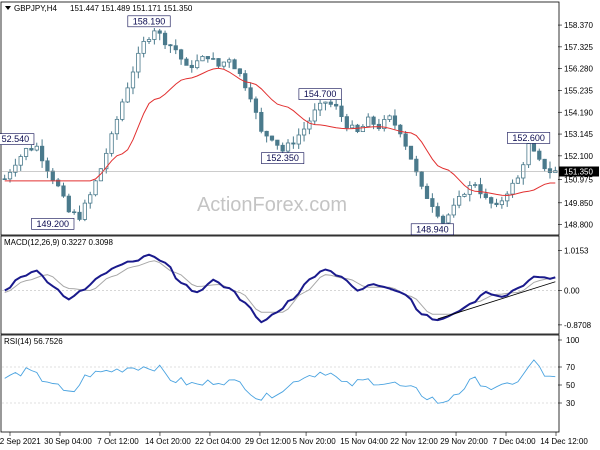 The width and height of the screenshot is (600, 450). I want to click on rsi-line, so click(280, 381).